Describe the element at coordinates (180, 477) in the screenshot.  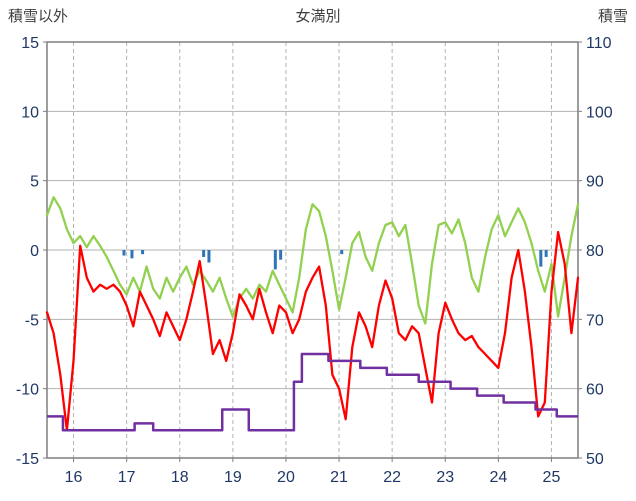
I see `x-tick-label: 18` at that location.